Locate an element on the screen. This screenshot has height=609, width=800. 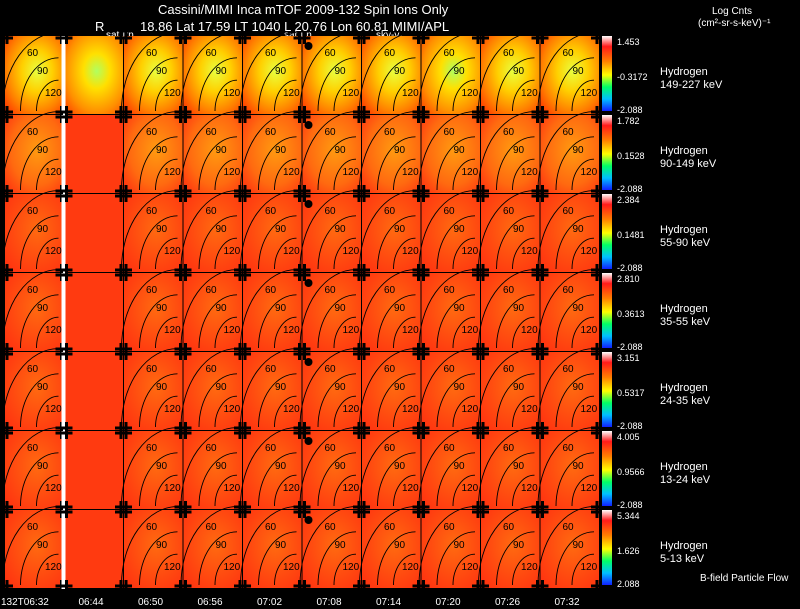
r-label: R is located at coordinates (100, 26).